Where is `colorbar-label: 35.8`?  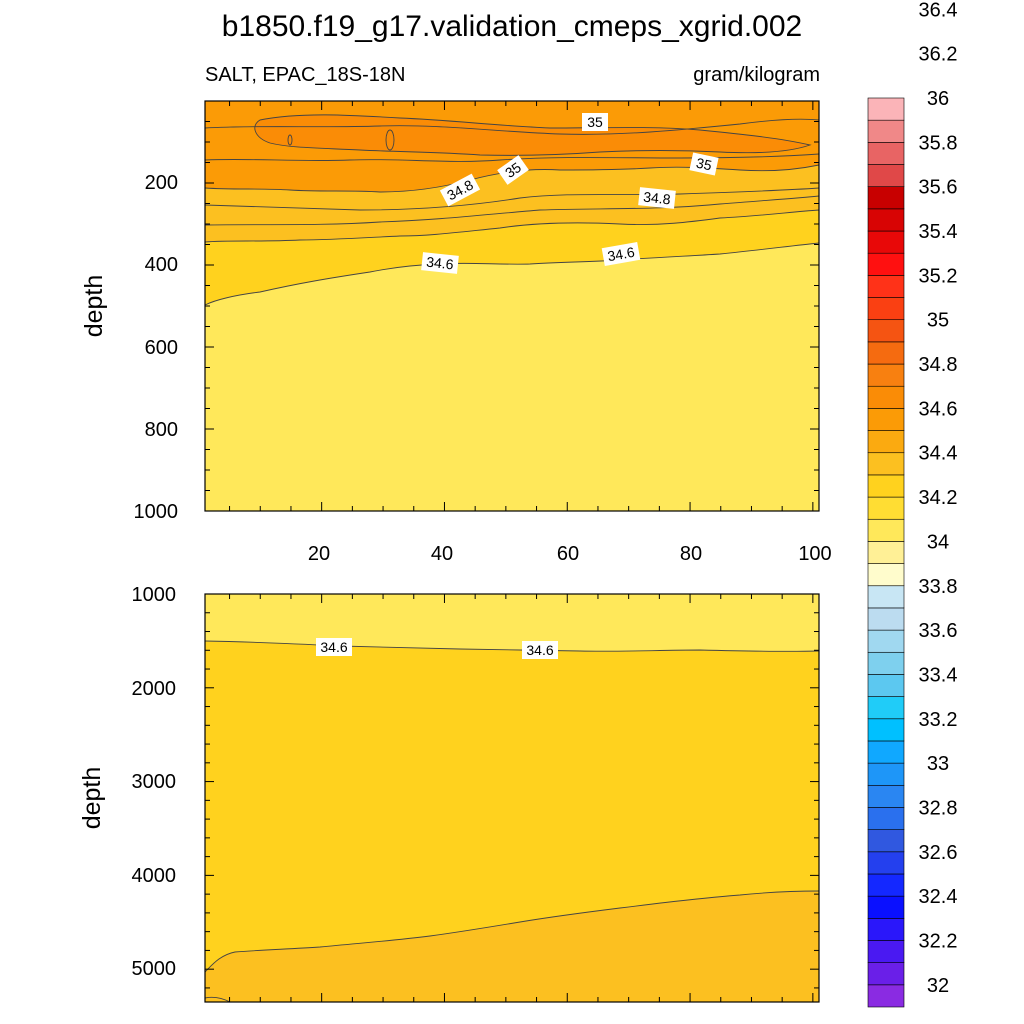 colorbar-label: 35.8 is located at coordinates (938, 143).